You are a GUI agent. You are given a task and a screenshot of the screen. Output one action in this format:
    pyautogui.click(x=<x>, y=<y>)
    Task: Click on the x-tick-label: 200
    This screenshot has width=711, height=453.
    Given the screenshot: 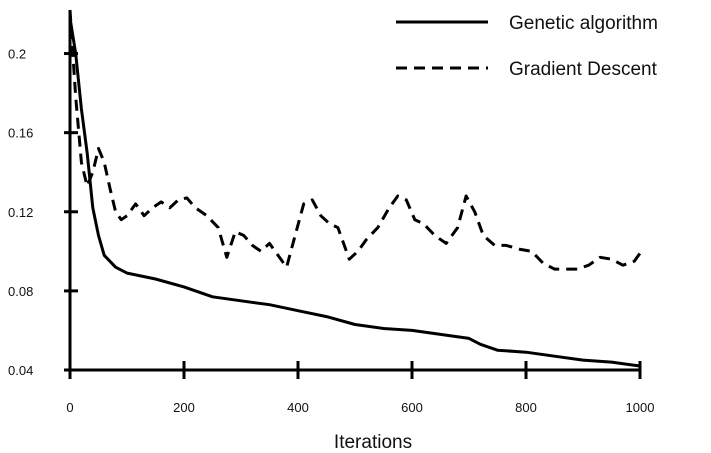 What is the action you would take?
    pyautogui.click(x=184, y=407)
    